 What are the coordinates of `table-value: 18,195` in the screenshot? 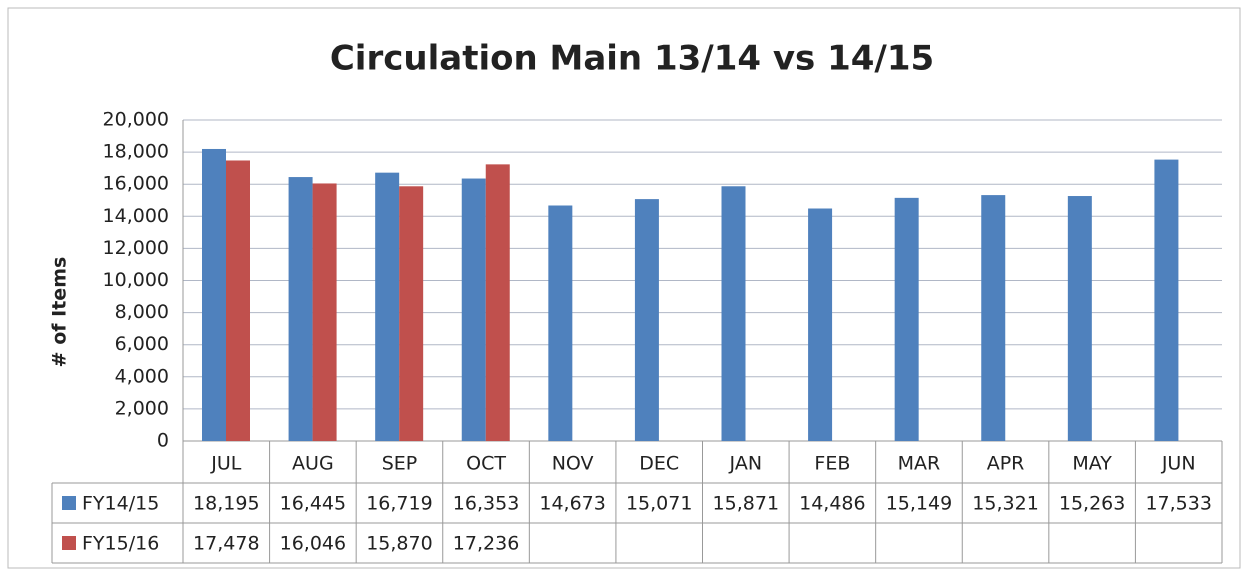 It's located at (226, 504).